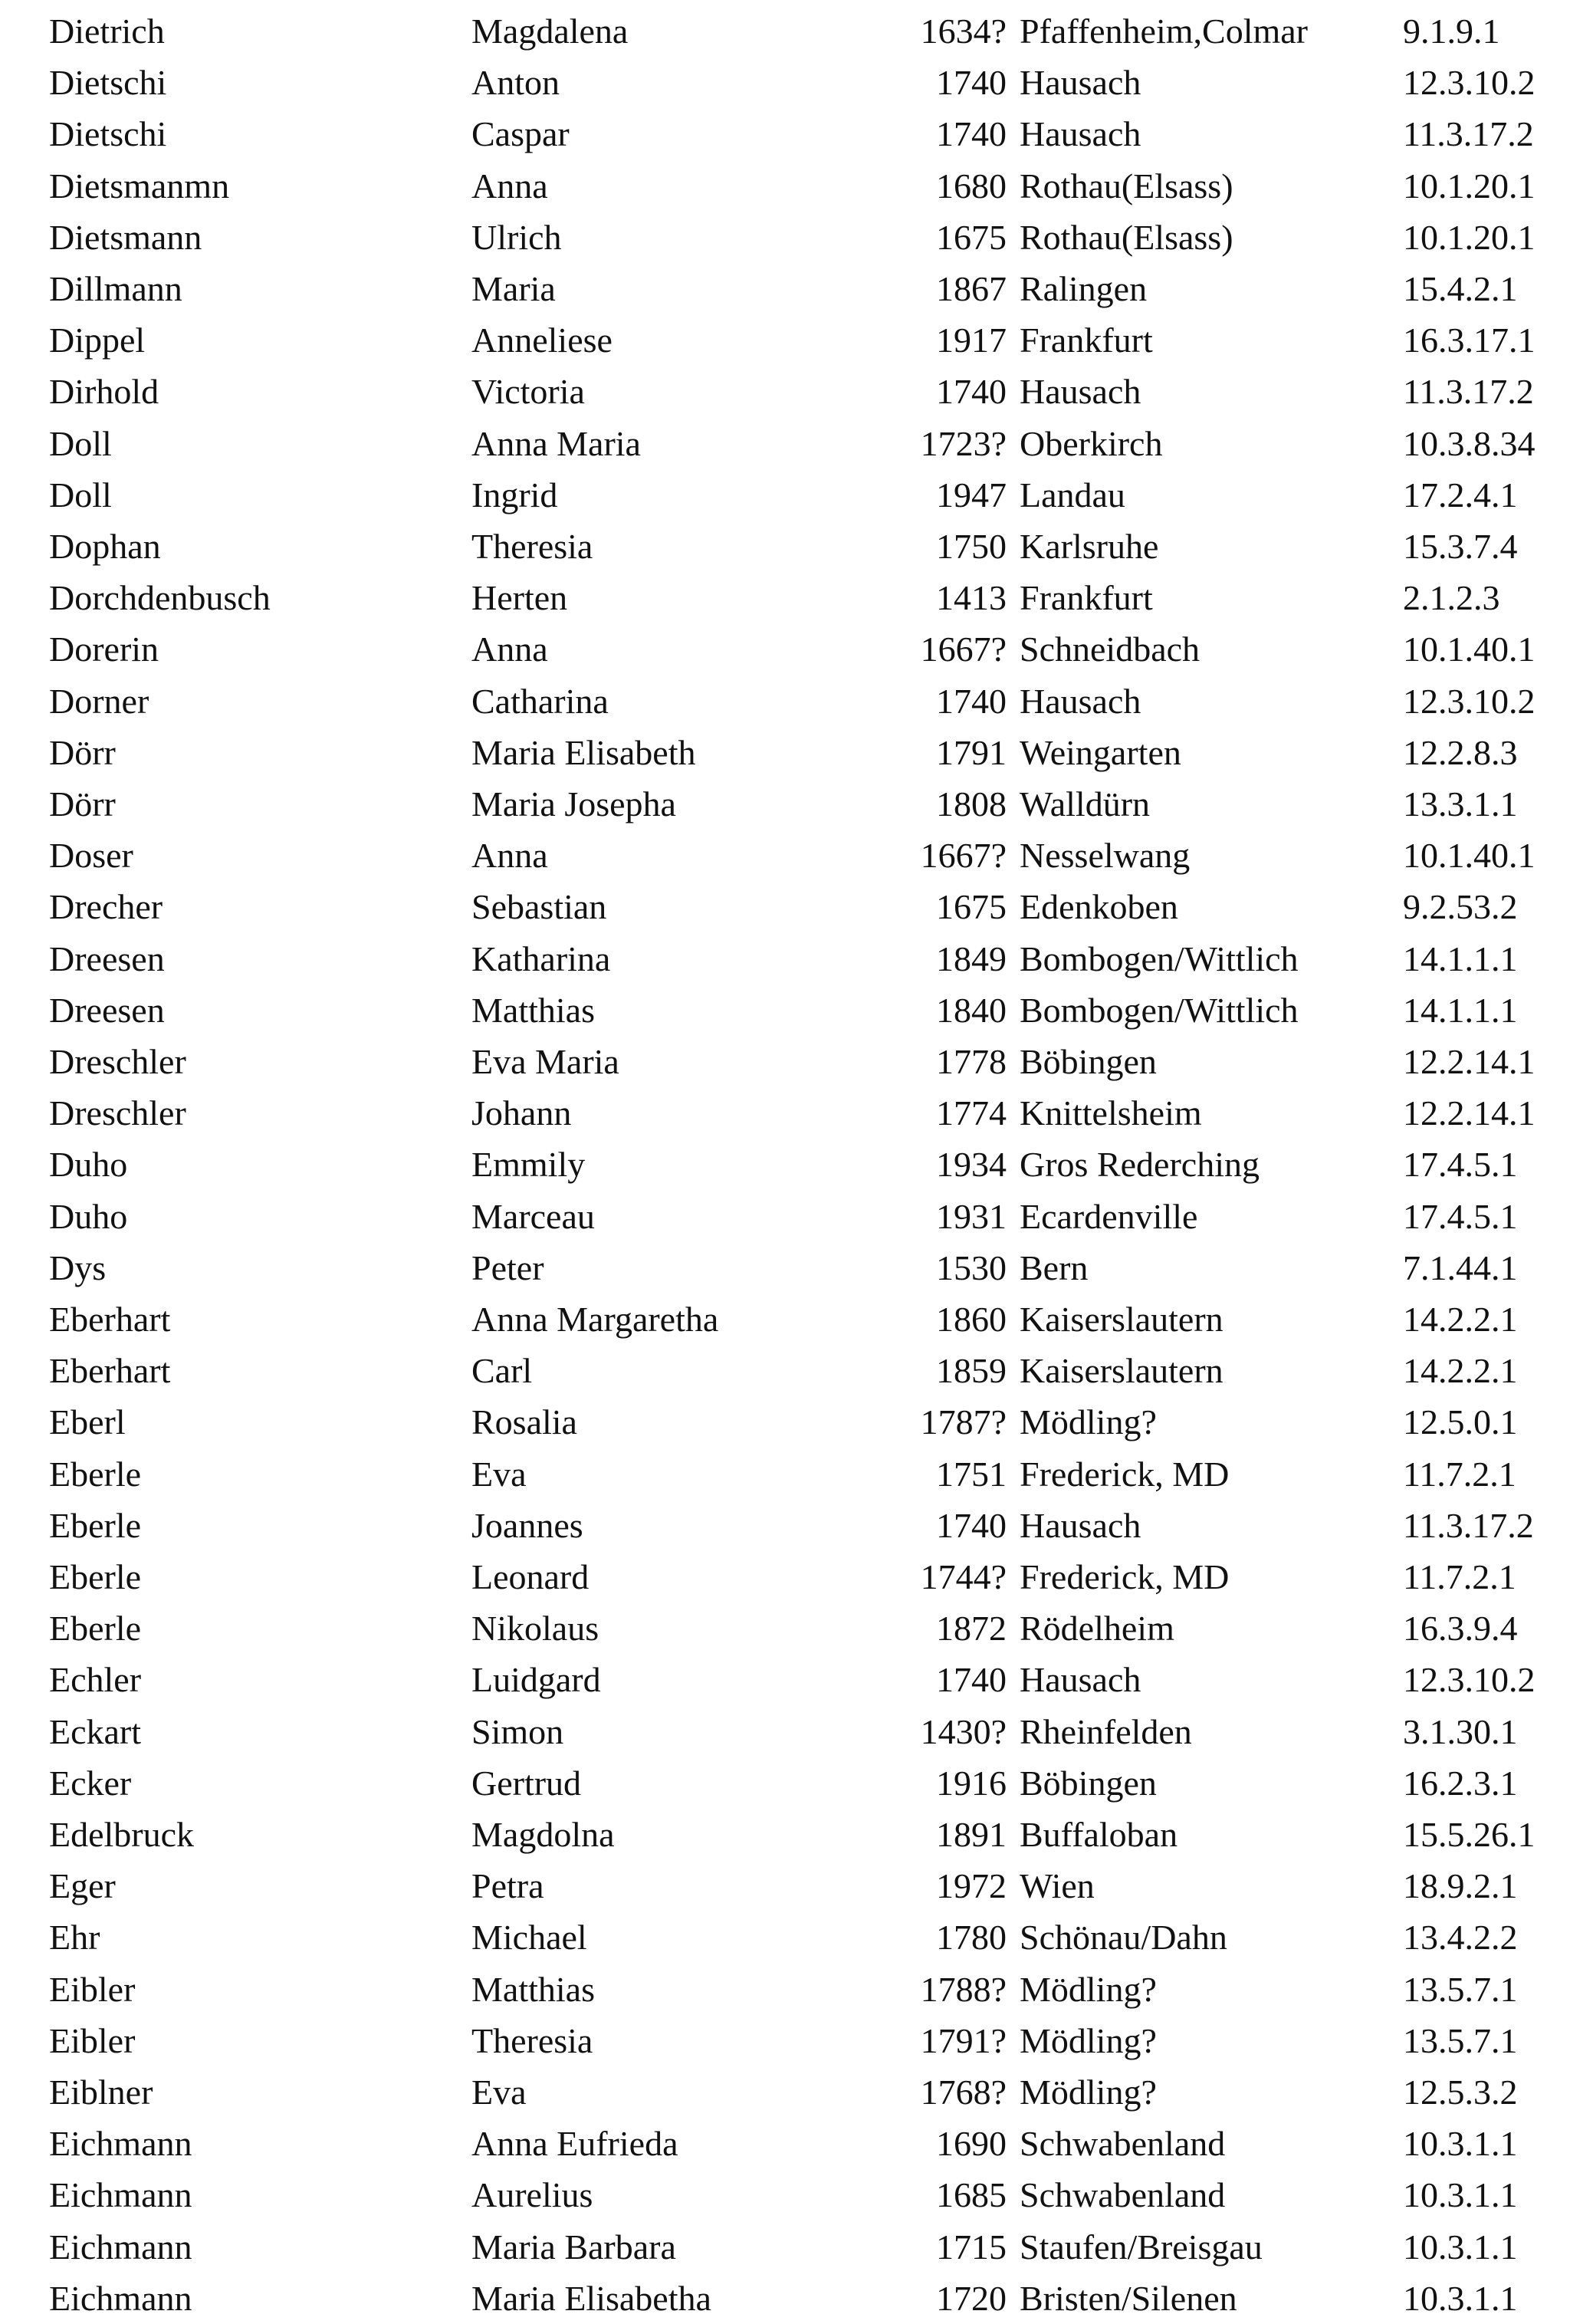 The image size is (1593, 2324). I want to click on surname: Ecker, so click(90, 1783).